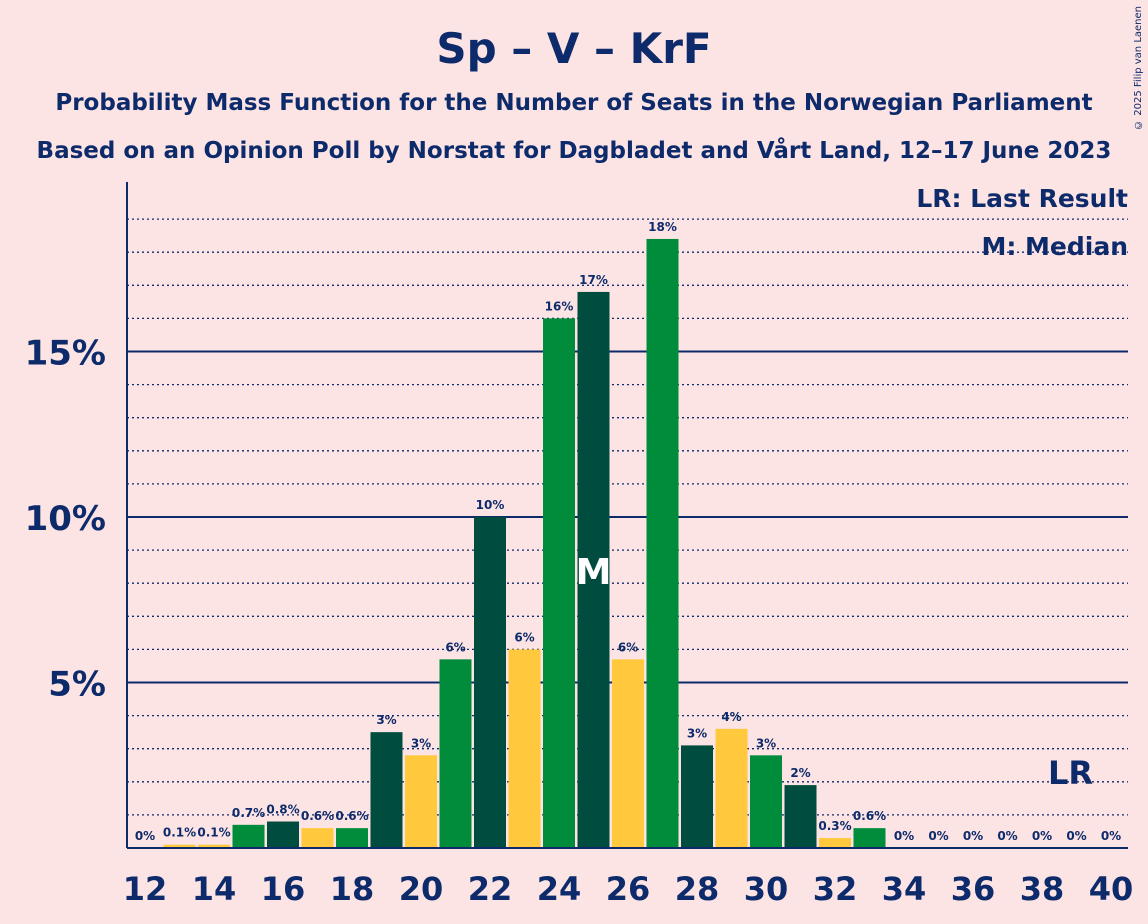  I want to click on x-tick-label: 14, so click(214, 889).